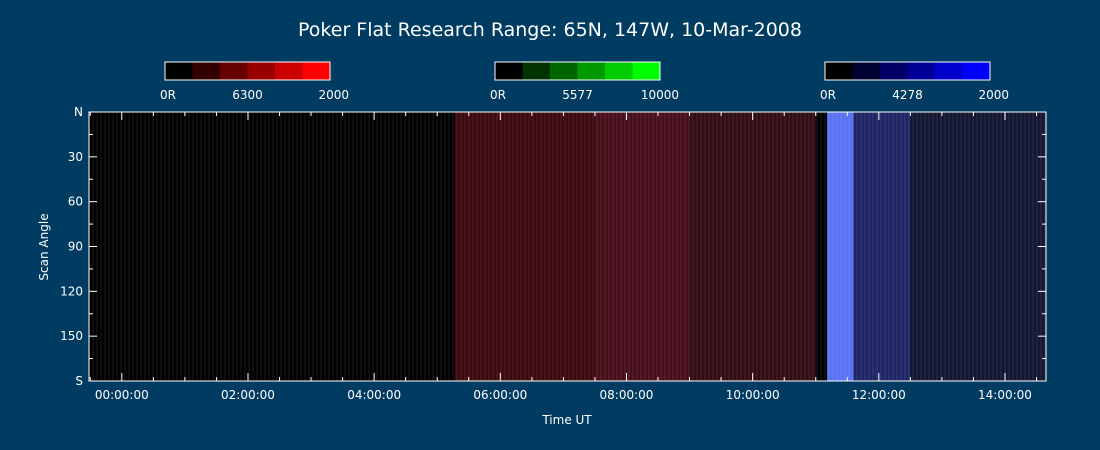 This screenshot has height=450, width=1100. Describe the element at coordinates (1005, 395) in the screenshot. I see `x-tick-label: 14:00:00` at that location.